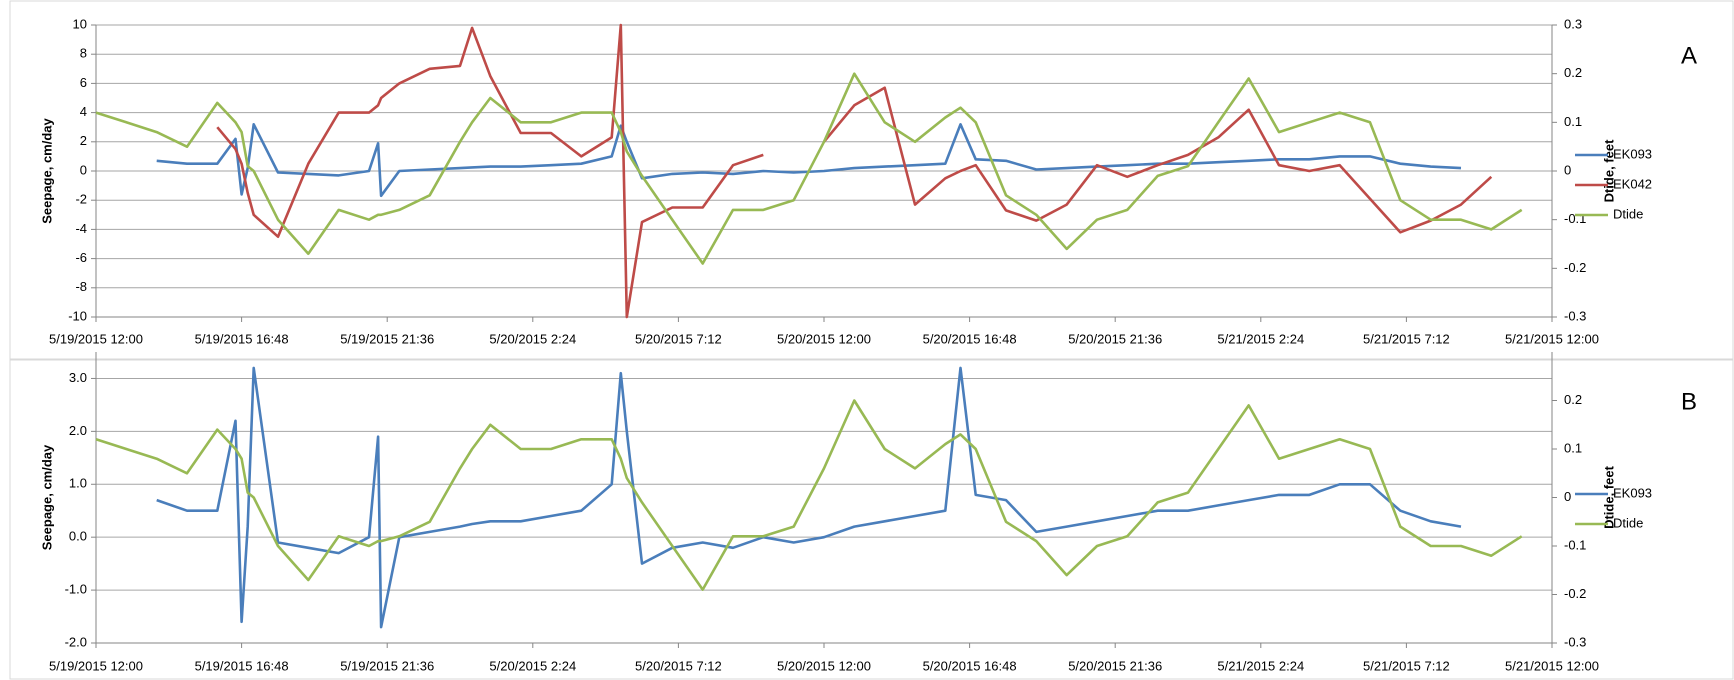  What do you see at coordinates (809, 160) in the screenshot?
I see `series-line` at bounding box center [809, 160].